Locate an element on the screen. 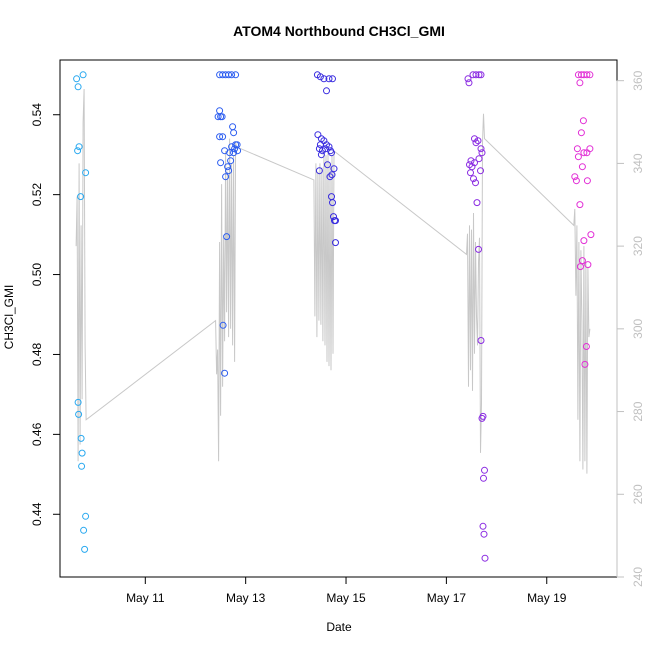 The height and width of the screenshot is (650, 650). x-tick-label: May 19 is located at coordinates (547, 598).